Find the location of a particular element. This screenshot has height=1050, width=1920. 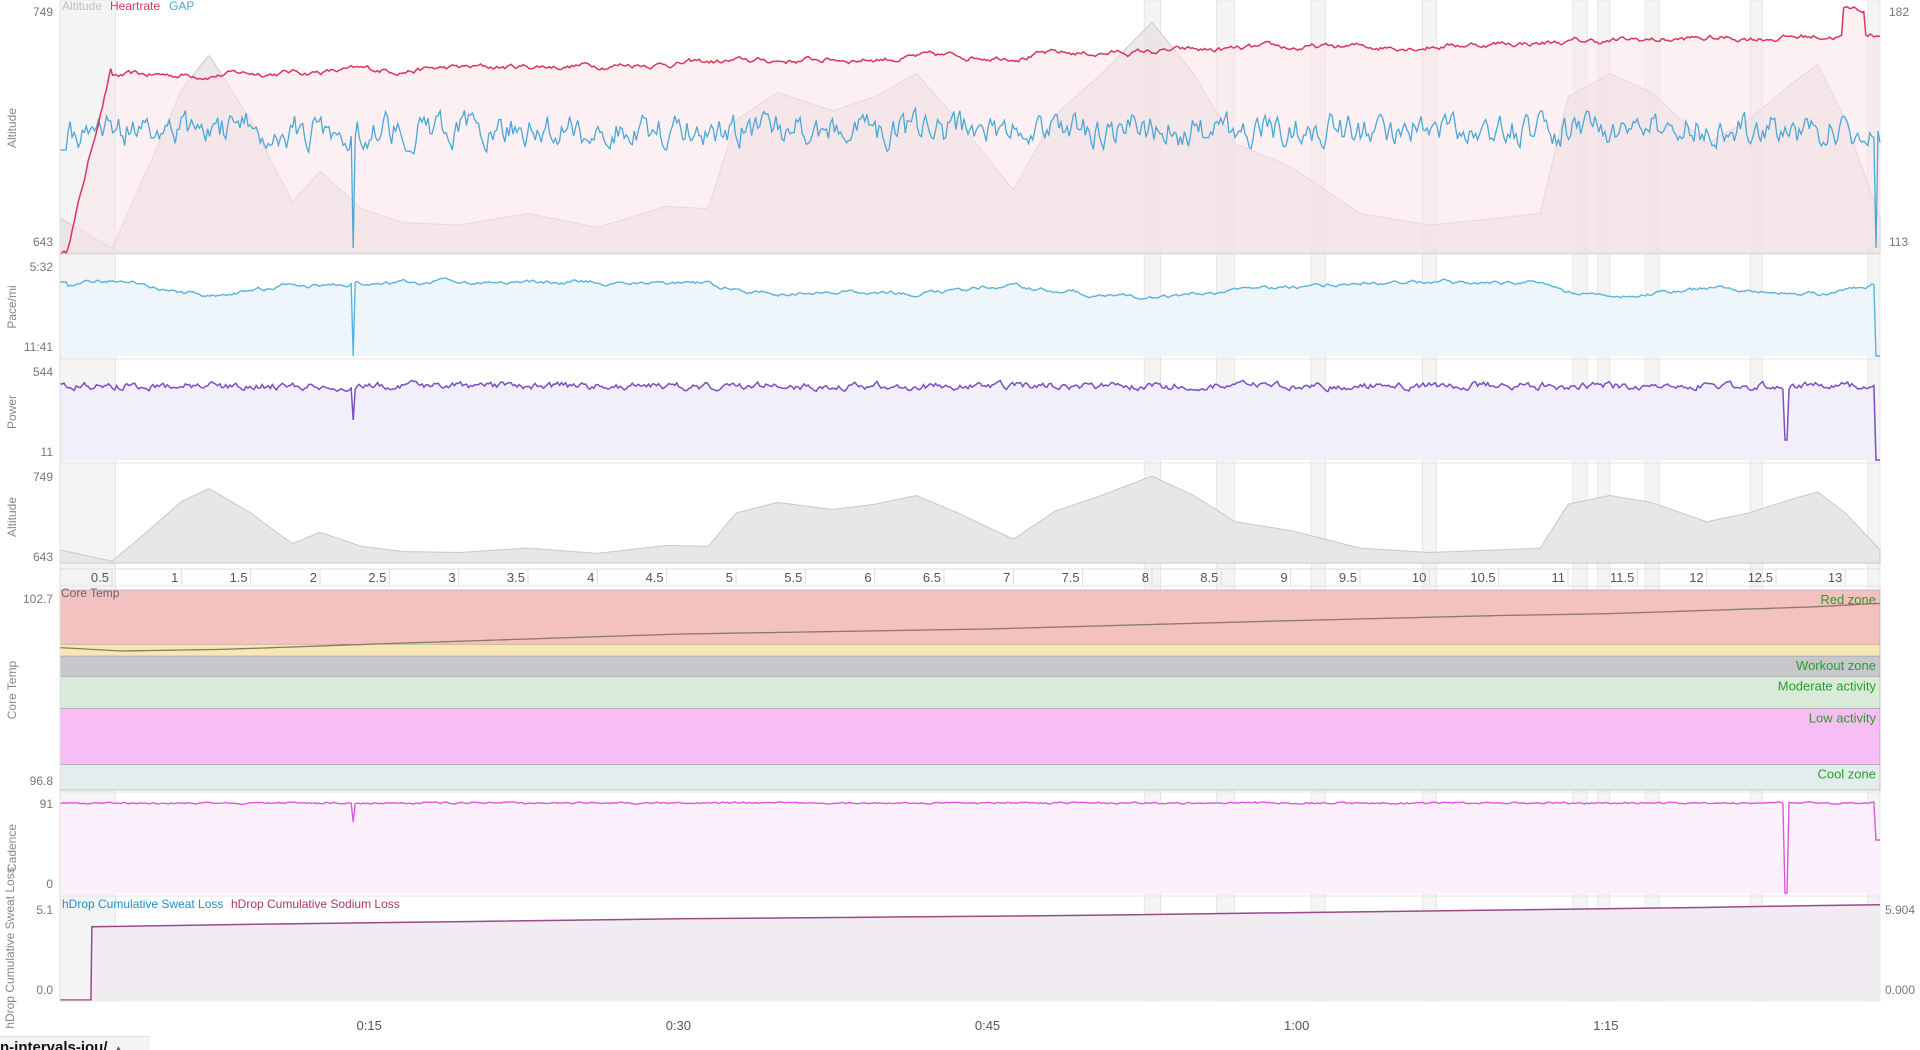

distance-tick-label: 1.5 is located at coordinates (239, 577).